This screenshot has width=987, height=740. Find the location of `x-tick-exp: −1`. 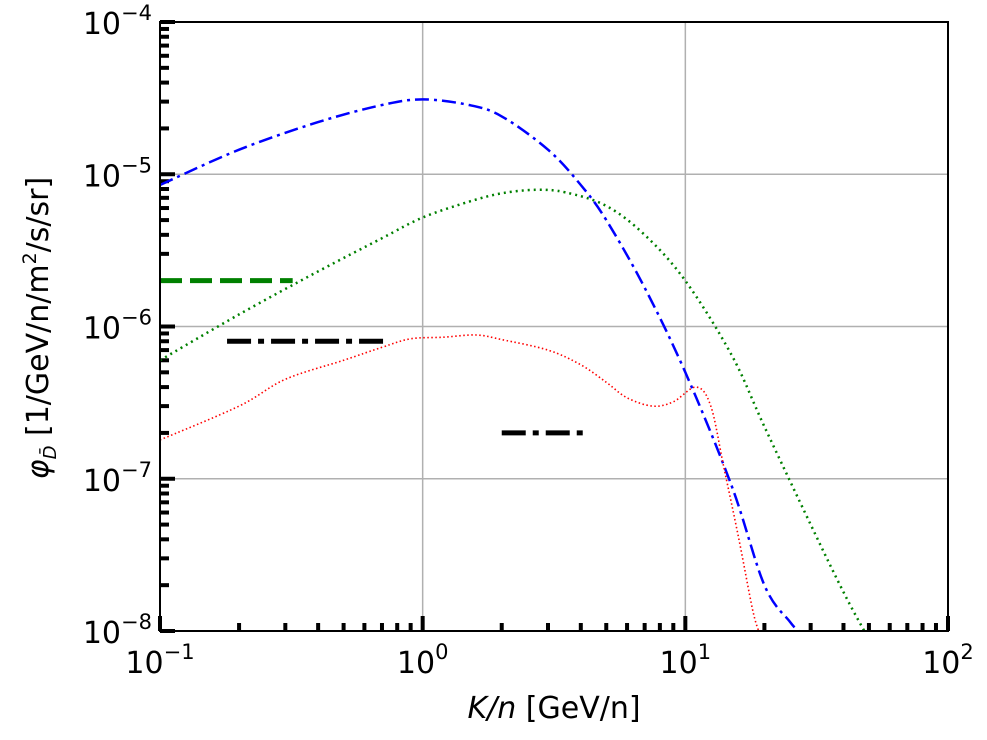

x-tick-exp: −1 is located at coordinates (179, 652).